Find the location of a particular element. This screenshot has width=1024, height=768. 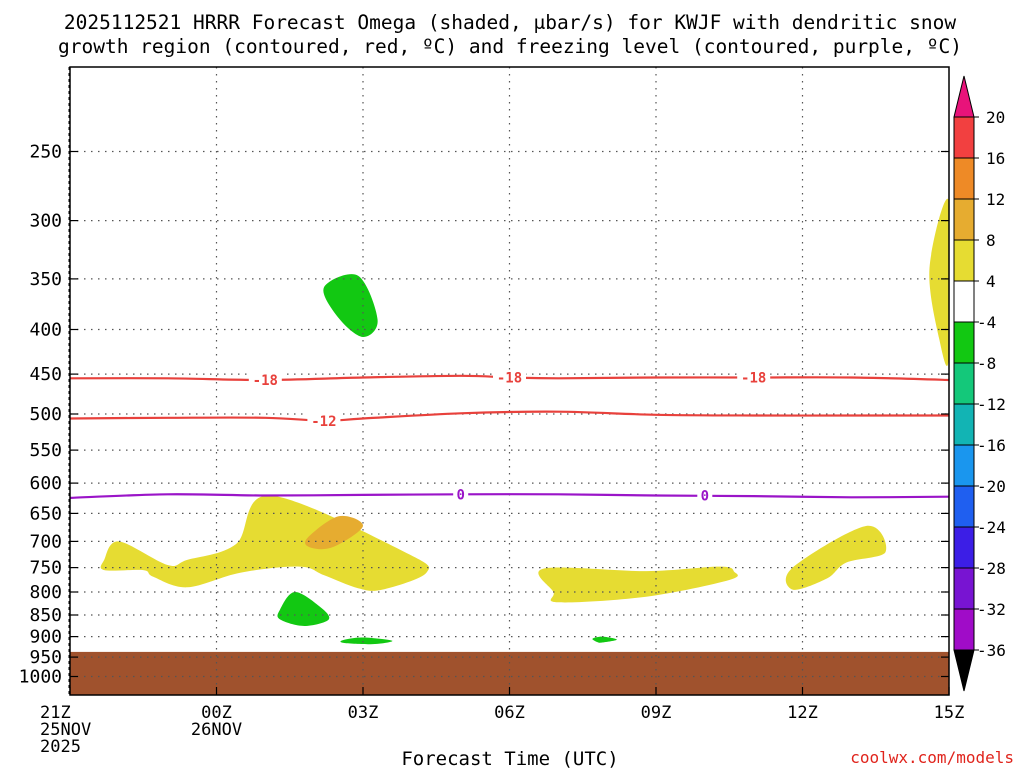

y-tick-label: 700 is located at coordinates (45, 541).